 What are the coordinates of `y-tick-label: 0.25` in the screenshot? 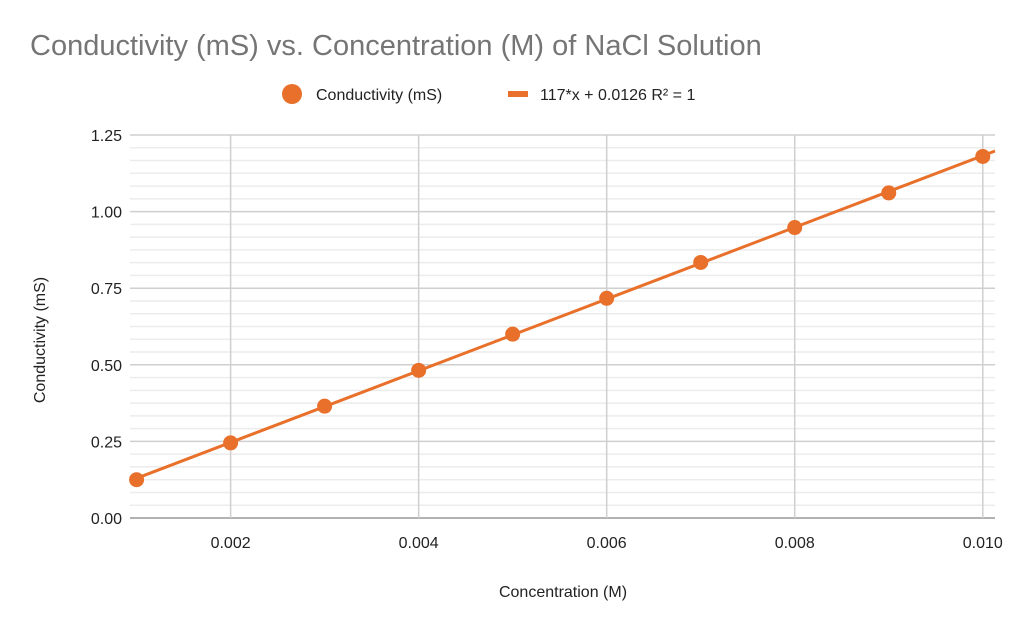 It's located at (106, 442).